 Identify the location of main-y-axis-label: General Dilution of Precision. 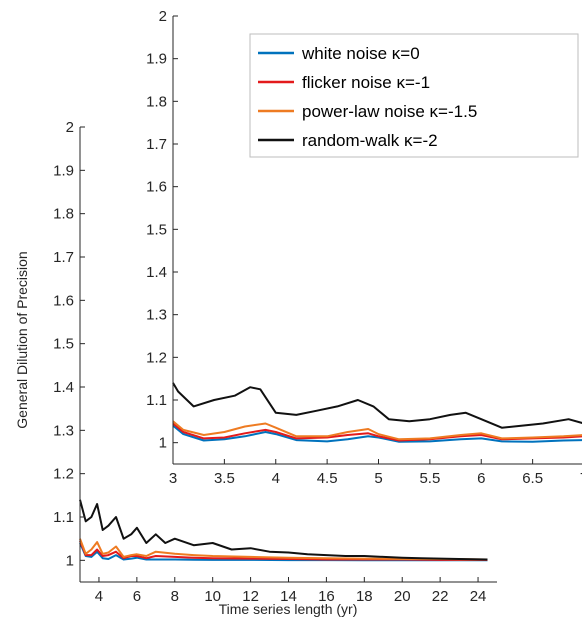
(22, 339).